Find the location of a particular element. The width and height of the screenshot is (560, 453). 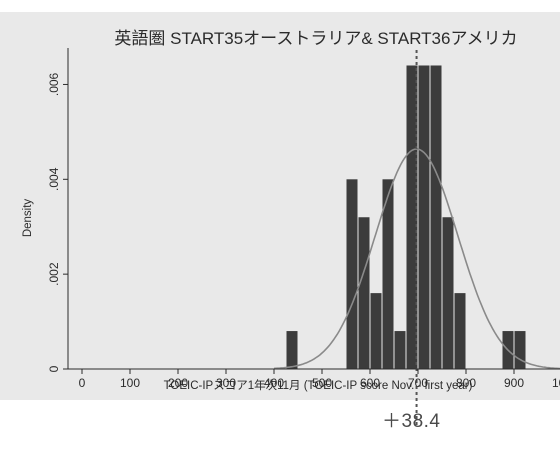

x-tick-label-1: 100 is located at coordinates (130, 383).